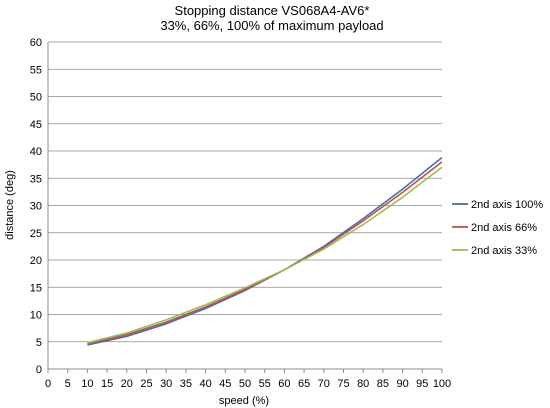 The height and width of the screenshot is (408, 550). Describe the element at coordinates (504, 251) in the screenshot. I see `legend-label: 2nd axis 33%` at that location.